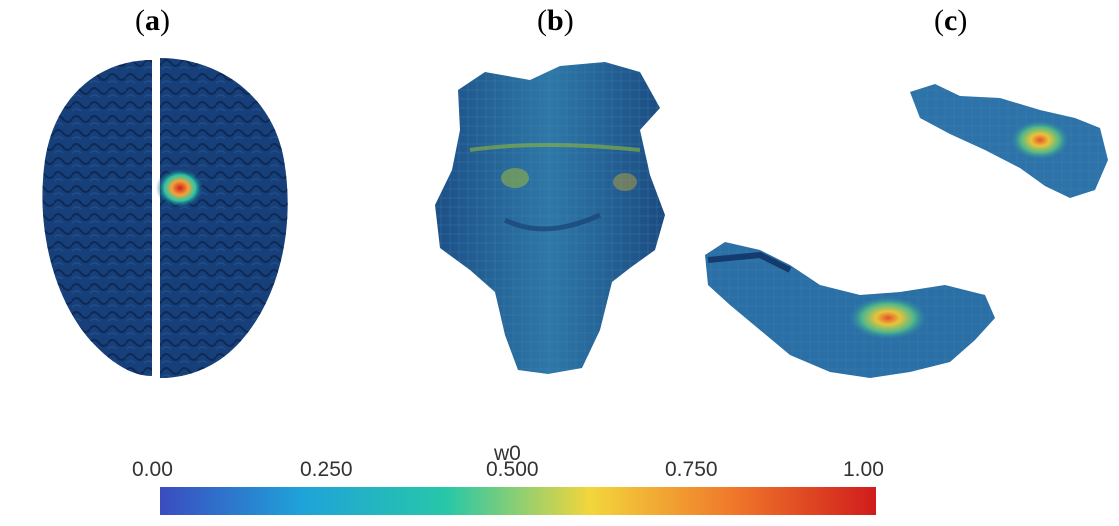  What do you see at coordinates (518, 501) in the screenshot?
I see `colorbar` at bounding box center [518, 501].